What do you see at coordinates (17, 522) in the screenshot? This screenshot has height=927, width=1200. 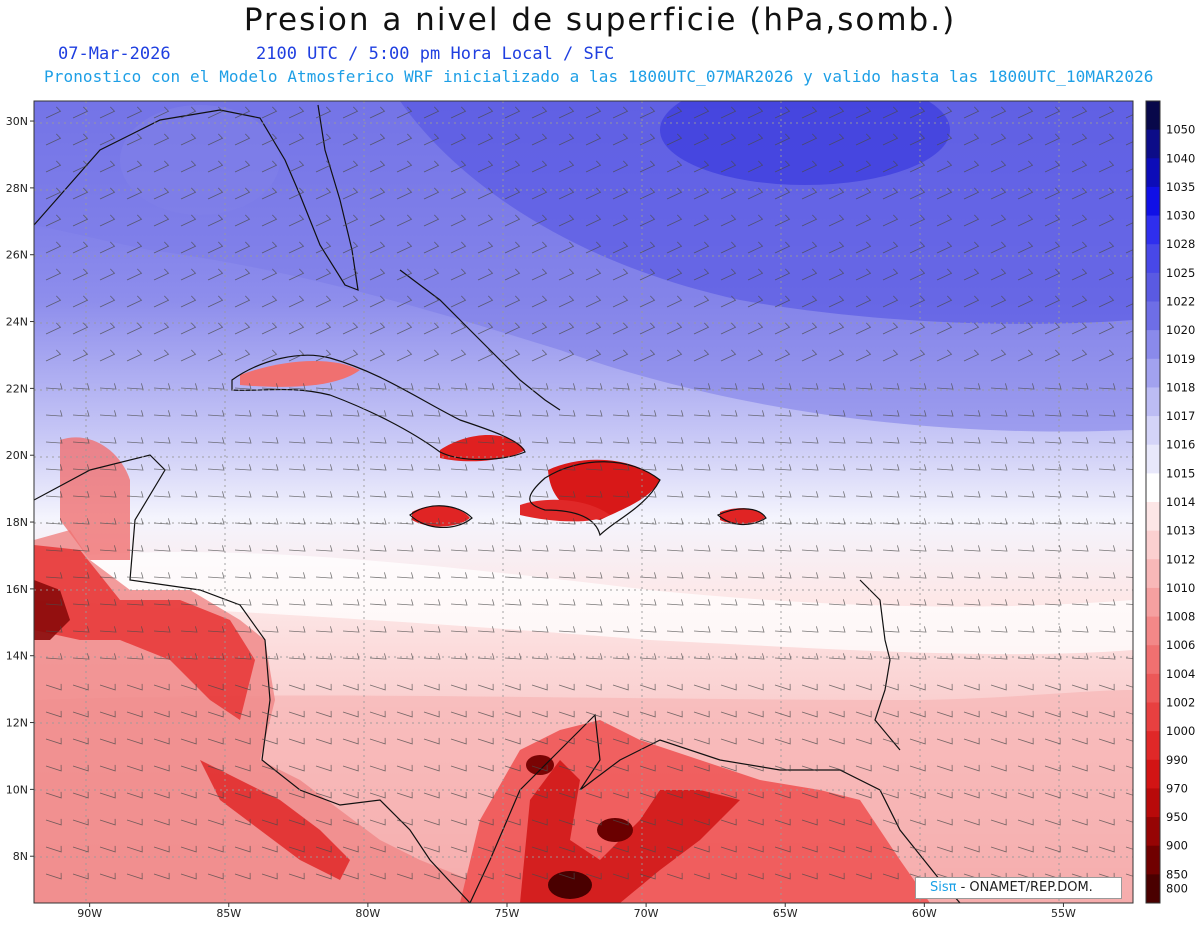 I see `lat-label-18N: 18N` at bounding box center [17, 522].